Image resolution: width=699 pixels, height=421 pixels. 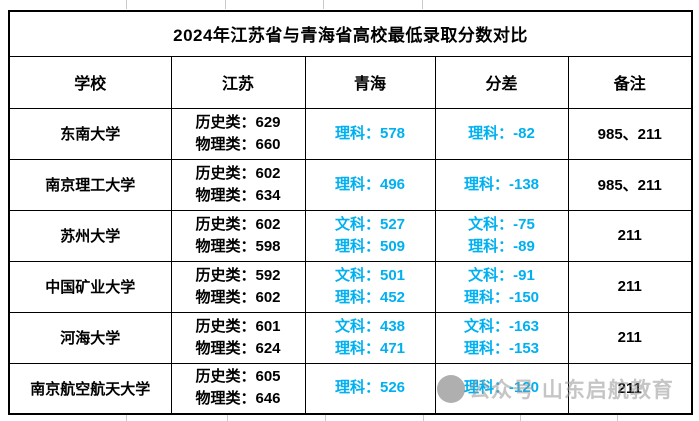 I want to click on qinghai-cell: 文科：527 理科：509, so click(x=370, y=235).